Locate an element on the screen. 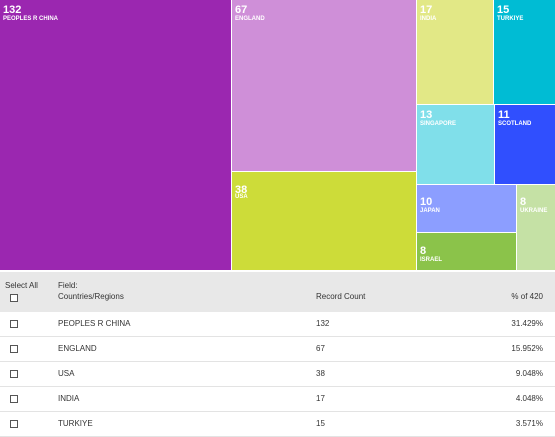 This screenshot has width=555, height=437. tile-label: UKRAINE is located at coordinates (534, 211).